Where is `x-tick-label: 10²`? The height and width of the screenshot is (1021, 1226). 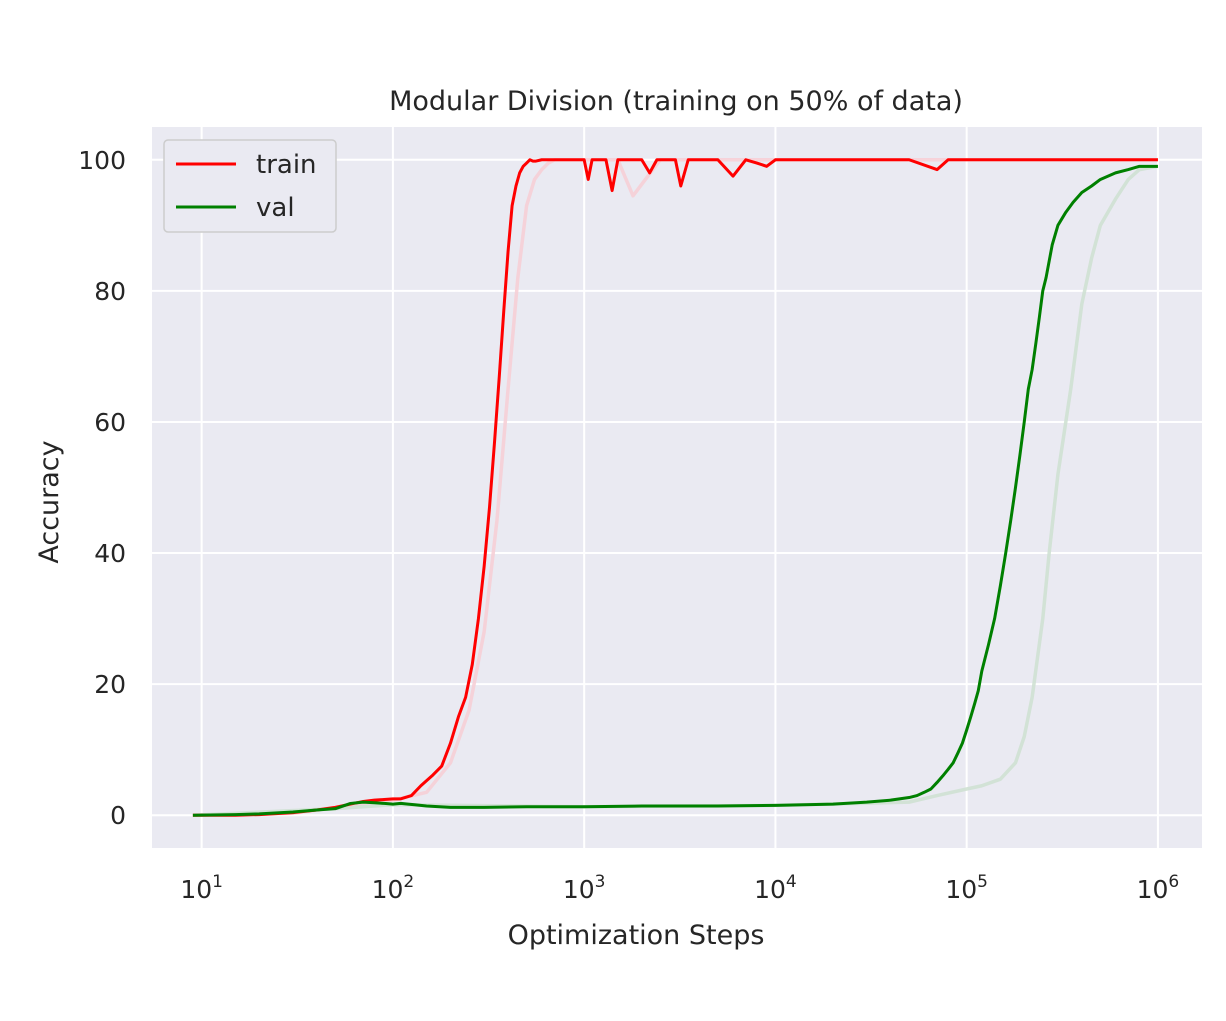 x-tick-label: 10² is located at coordinates (393, 888).